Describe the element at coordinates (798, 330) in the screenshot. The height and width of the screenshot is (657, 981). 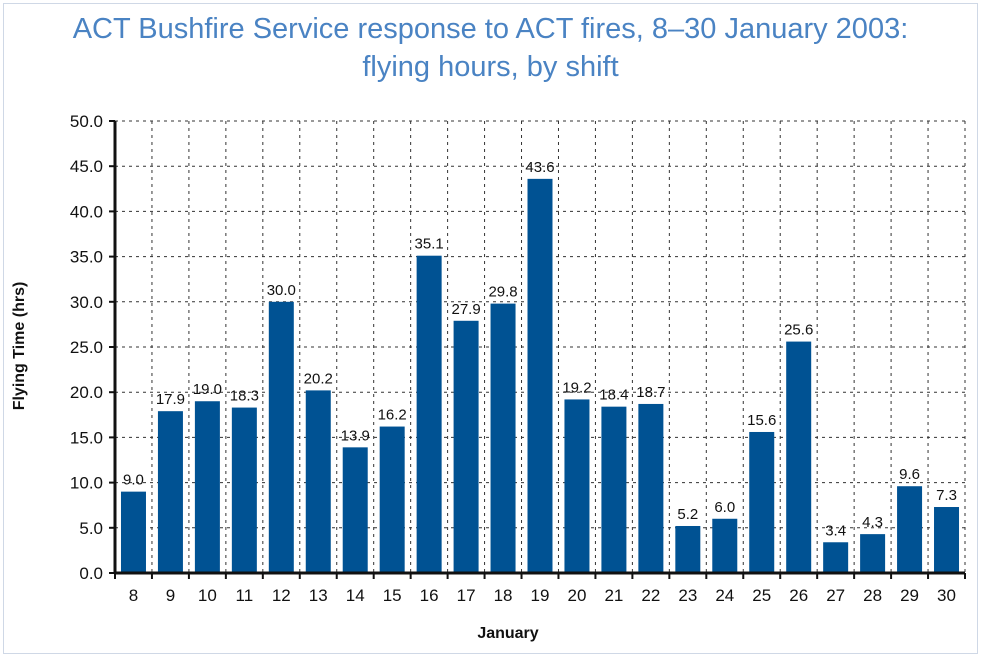
I see `bar-value-label: 25.6` at that location.